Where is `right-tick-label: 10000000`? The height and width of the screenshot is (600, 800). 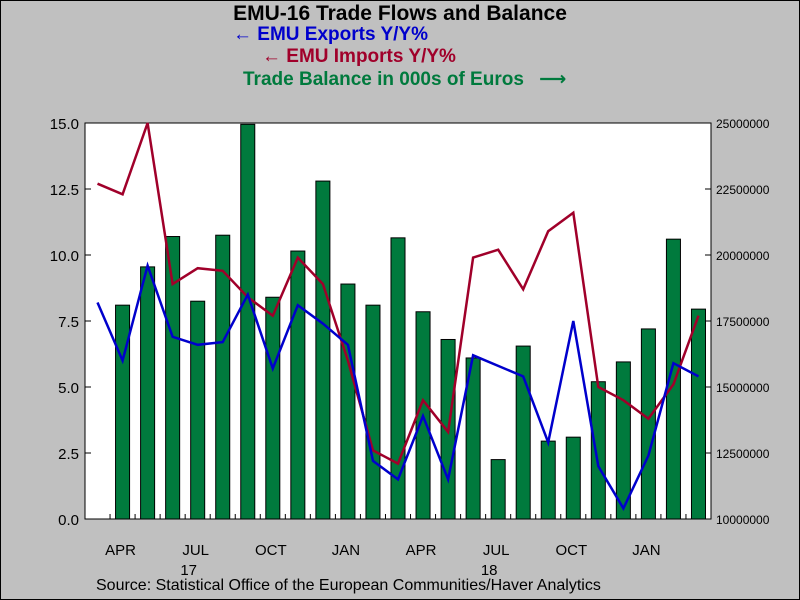 right-tick-label: 10000000 is located at coordinates (743, 520).